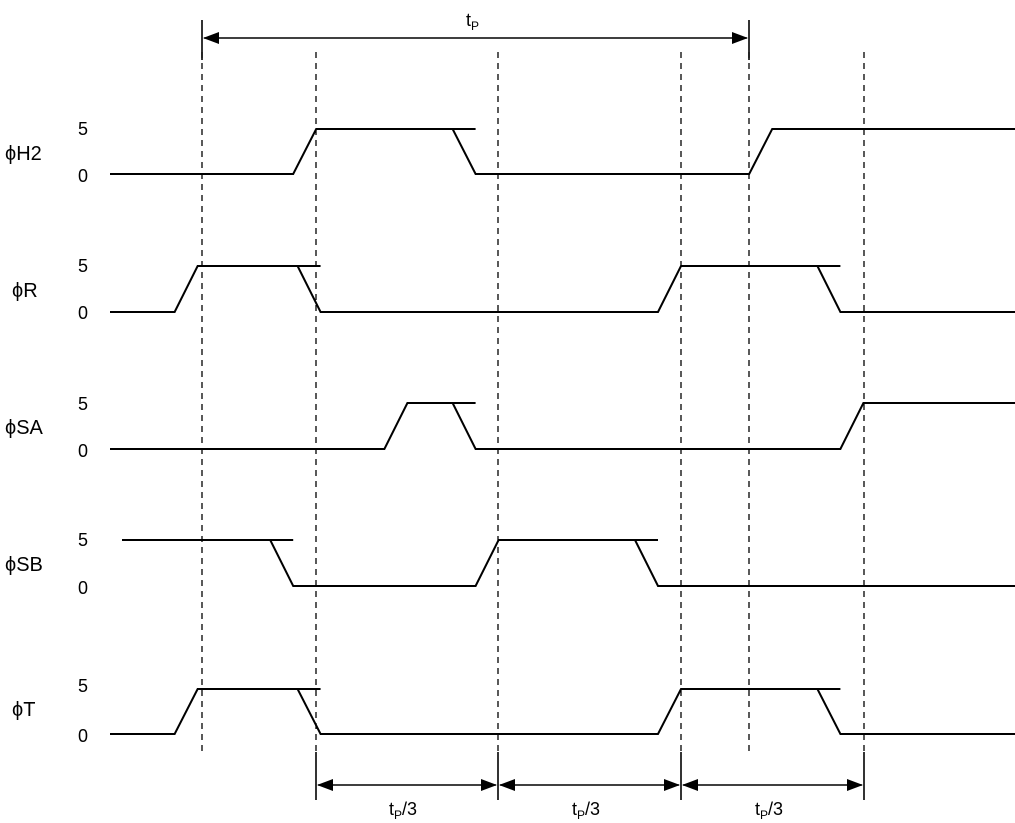  What do you see at coordinates (562, 711) in the screenshot?
I see `waveform-t` at bounding box center [562, 711].